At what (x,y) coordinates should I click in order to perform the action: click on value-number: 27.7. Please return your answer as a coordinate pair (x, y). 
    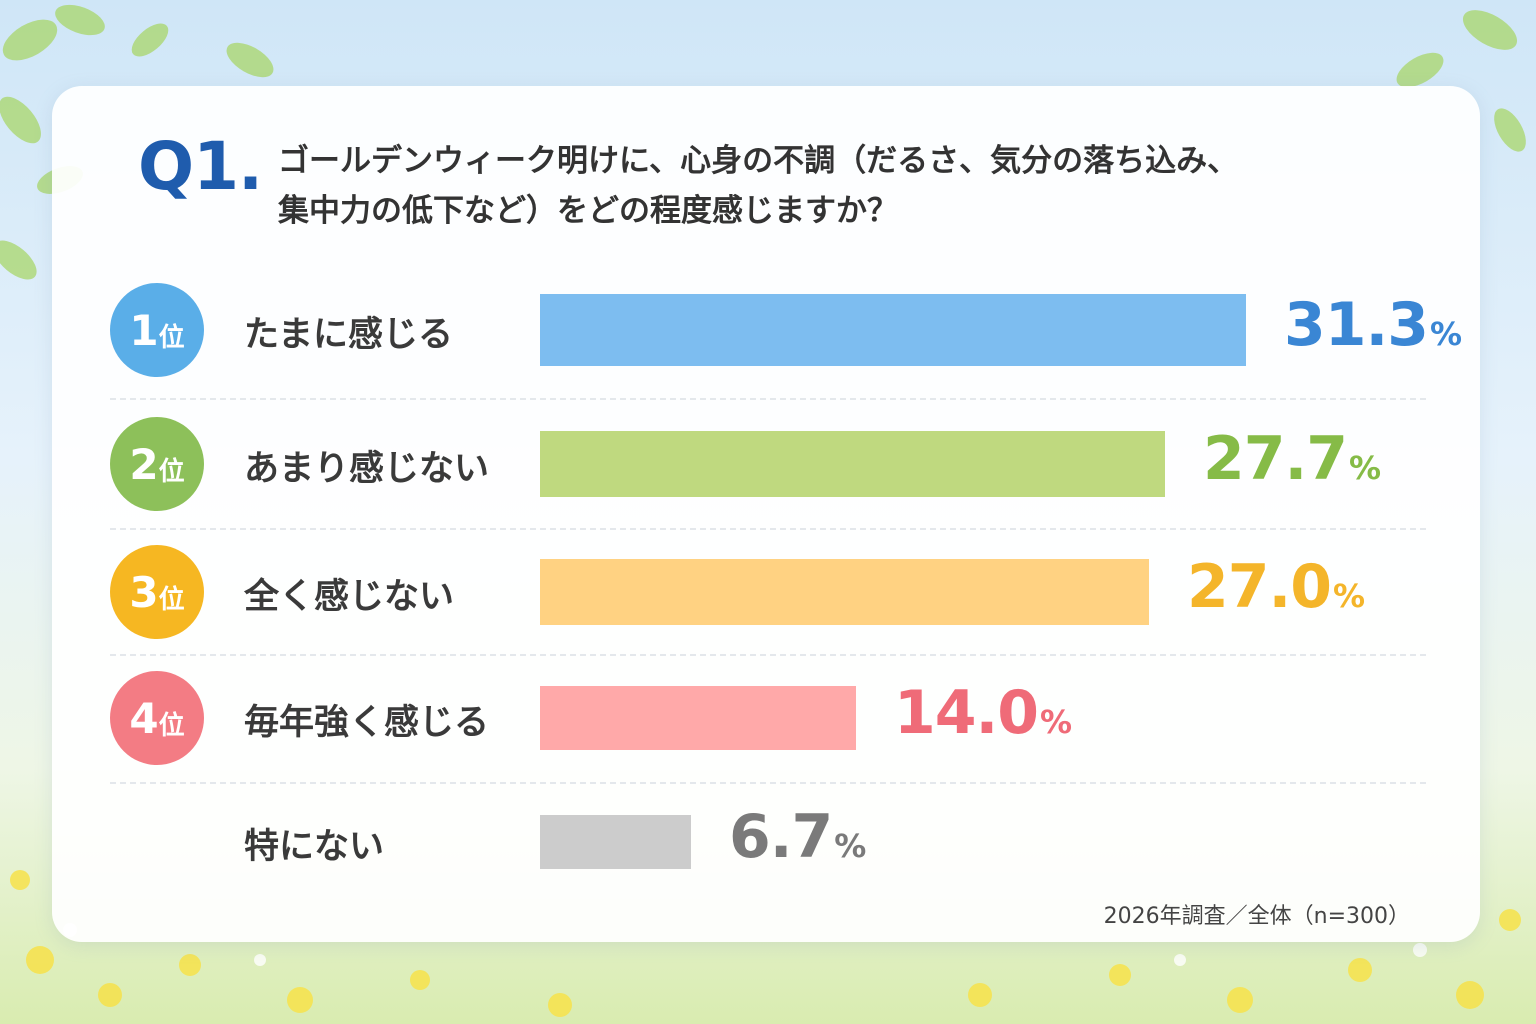
    Looking at the image, I should click on (1275, 459).